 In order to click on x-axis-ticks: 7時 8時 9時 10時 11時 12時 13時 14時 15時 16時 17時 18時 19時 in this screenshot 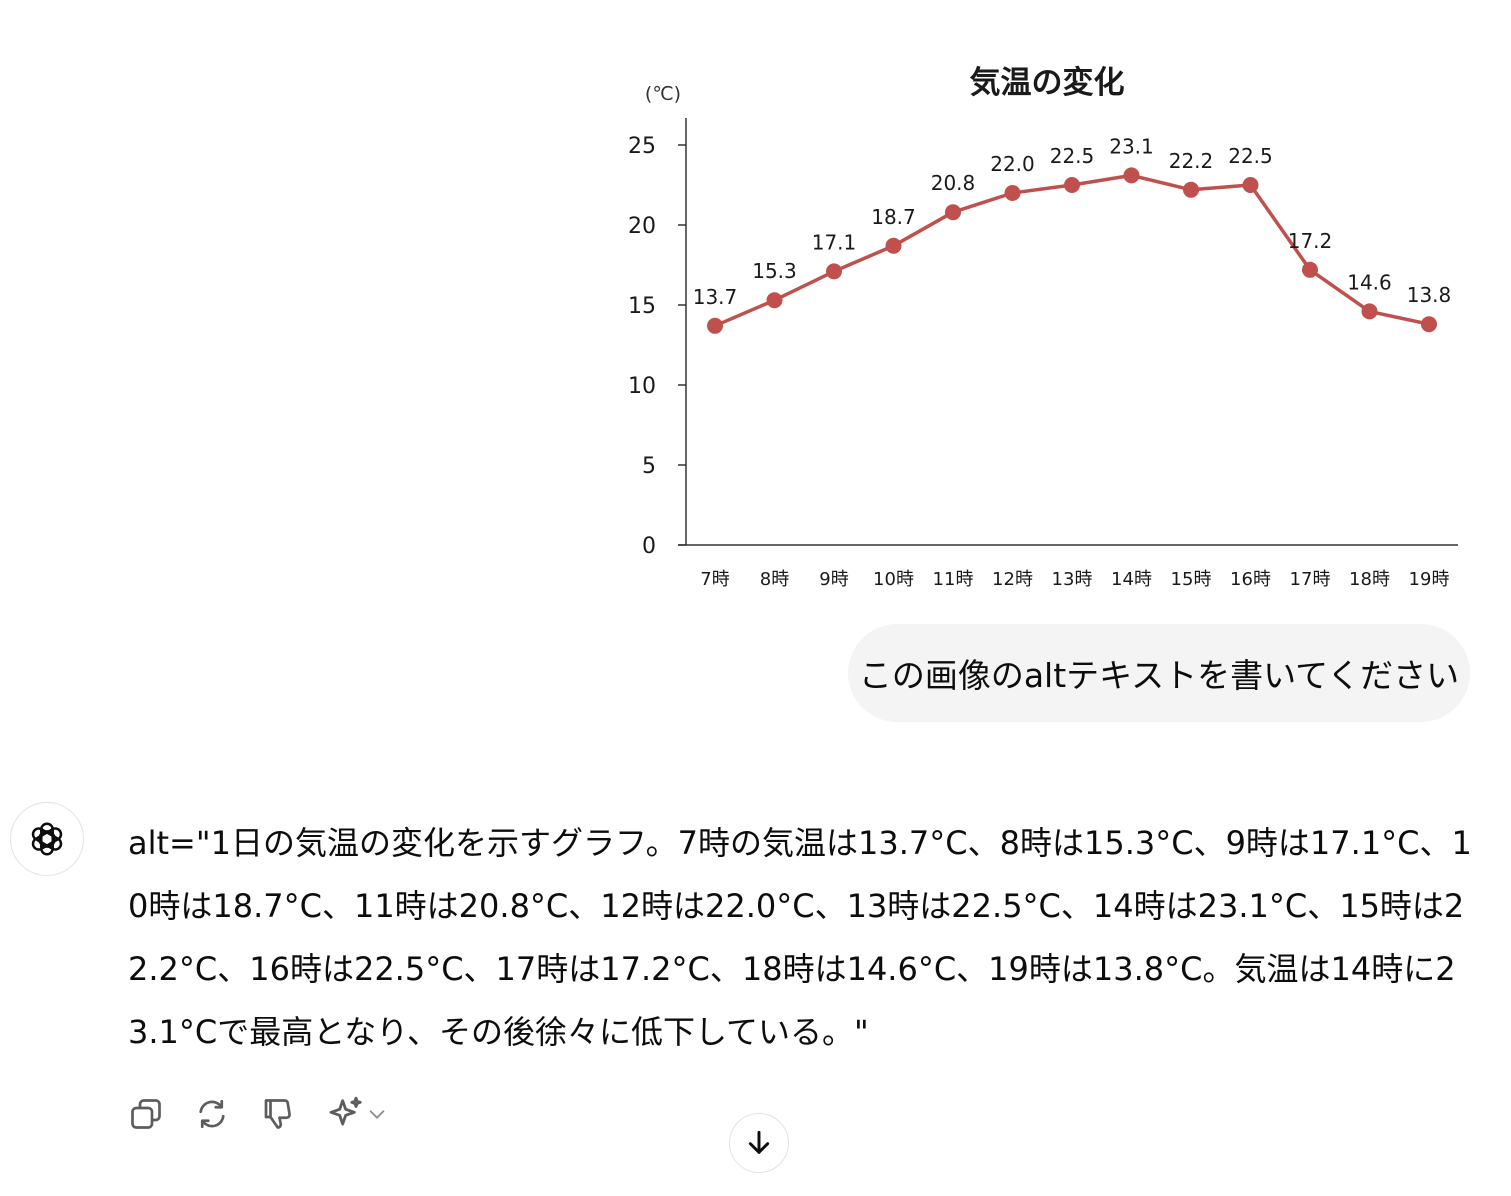, I will do `click(1074, 579)`.